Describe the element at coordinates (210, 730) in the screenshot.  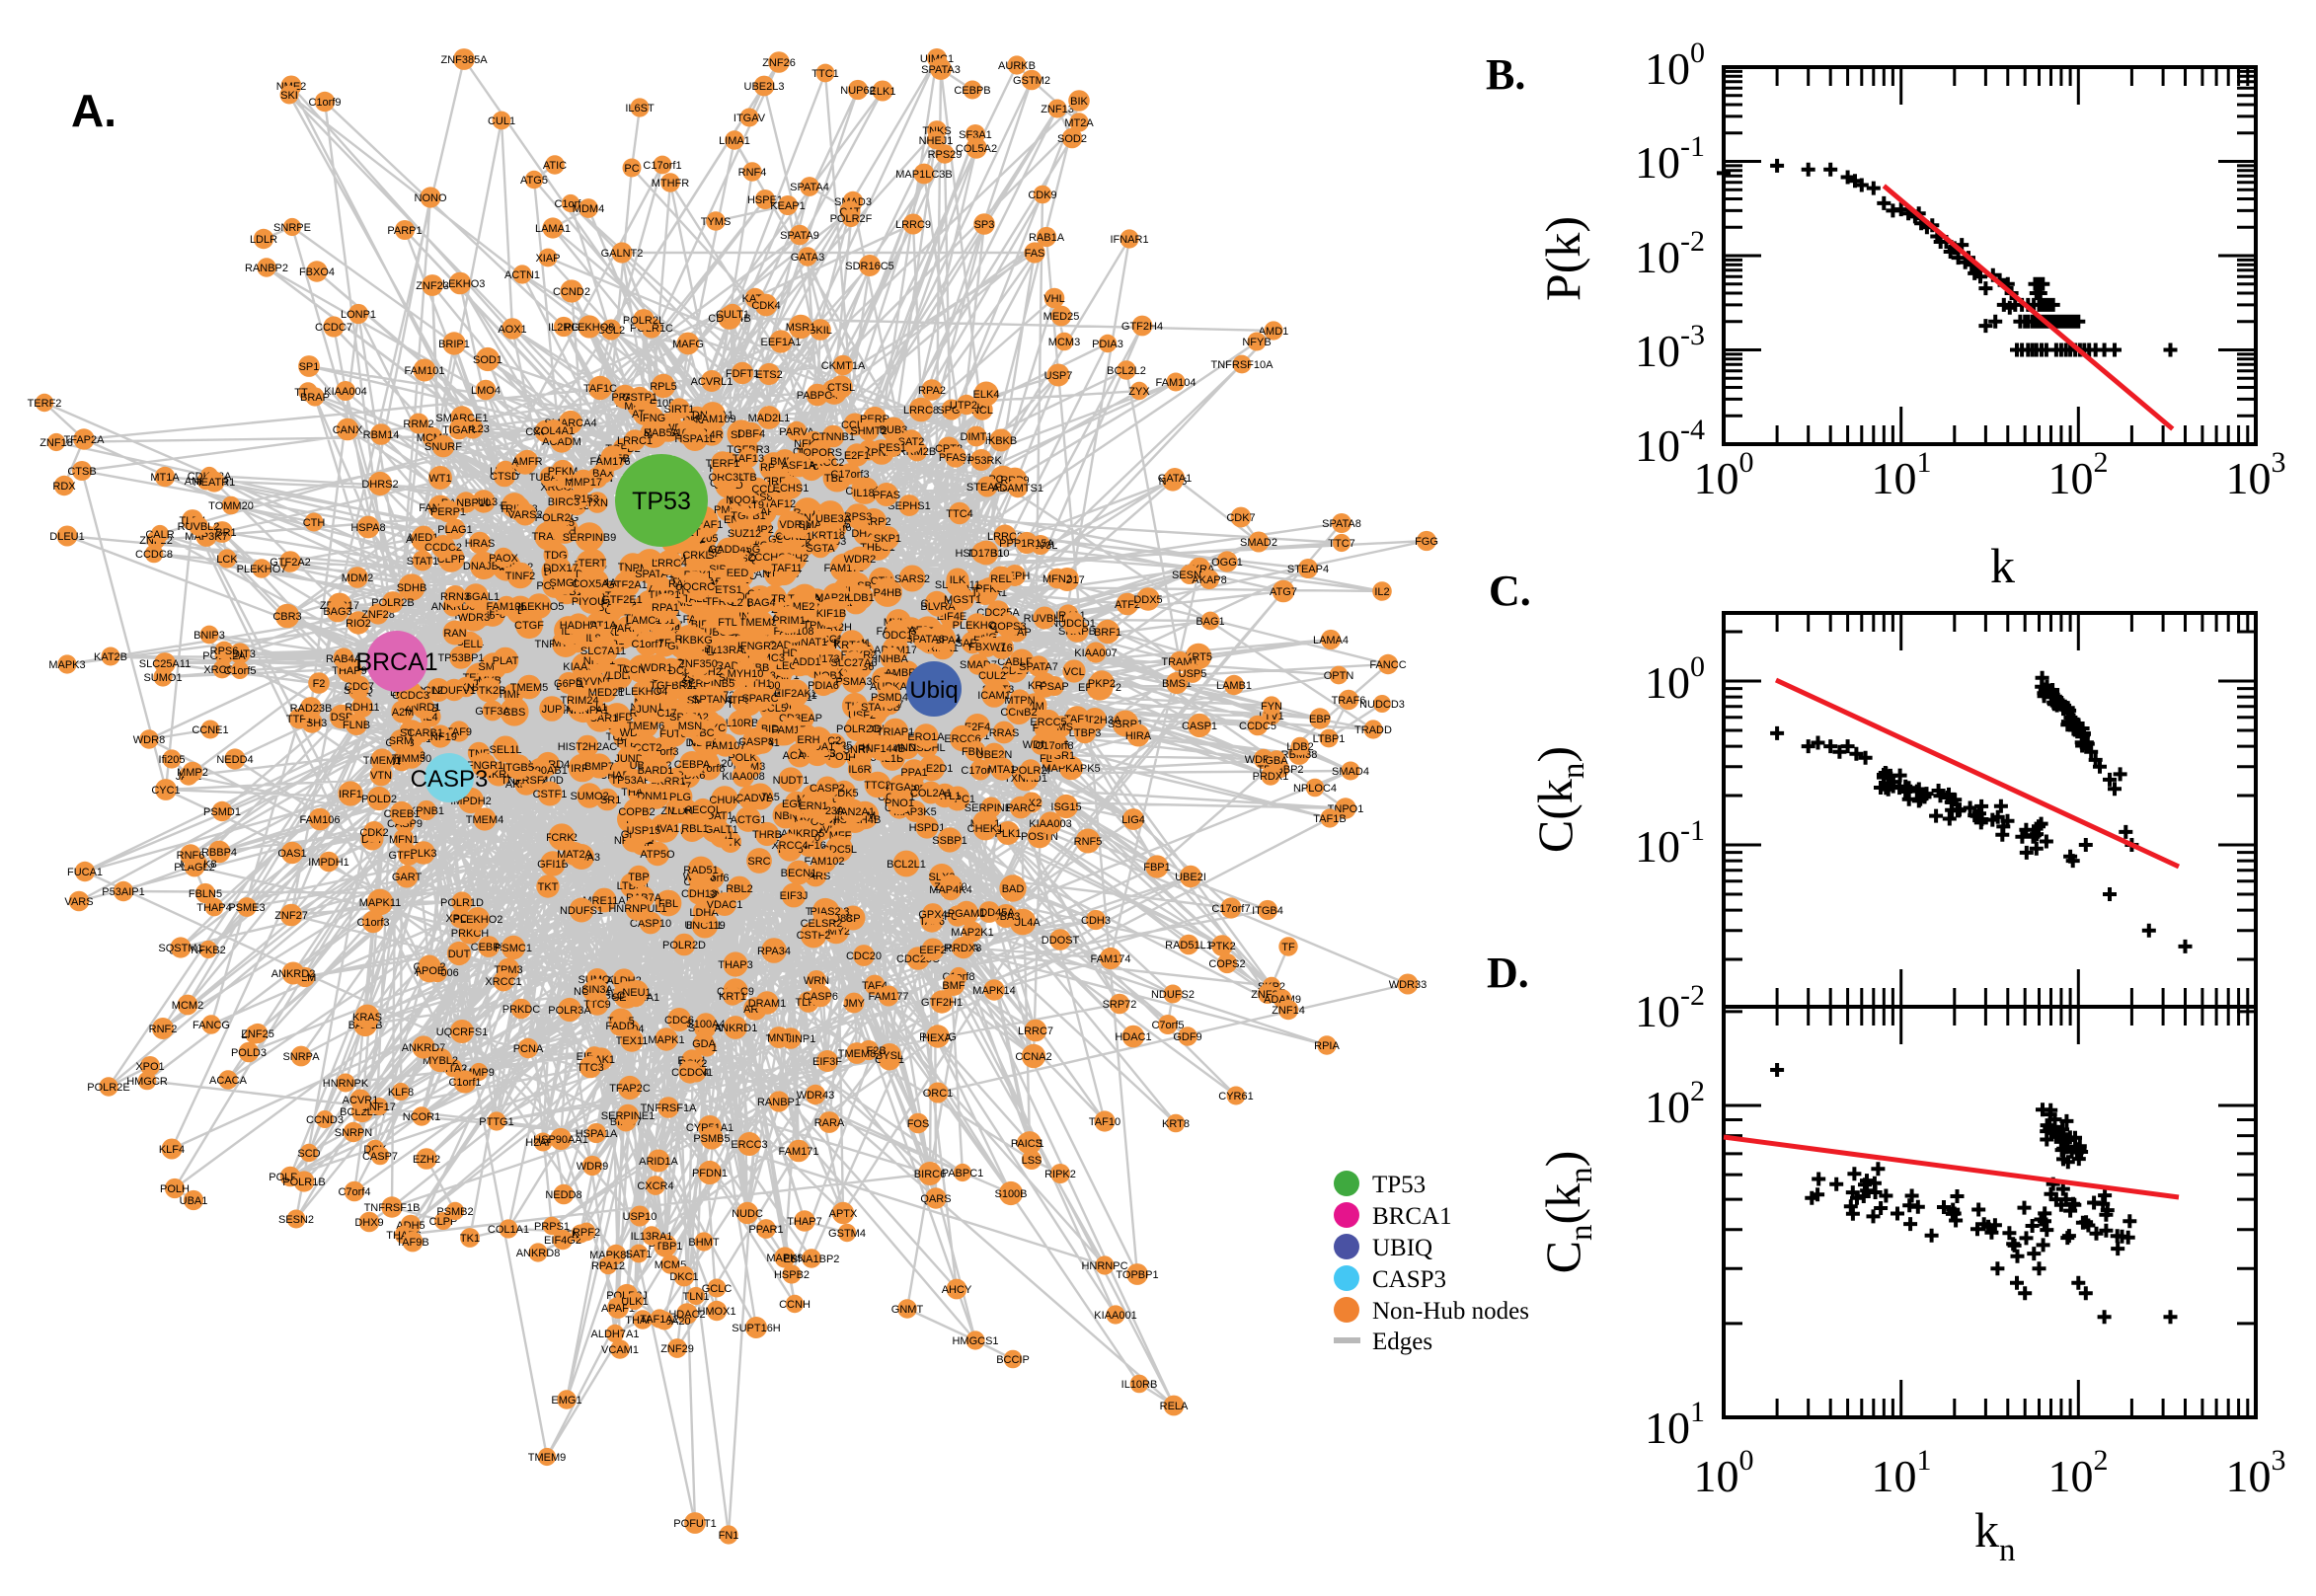
I see `svg-text: CCNE1` at that location.